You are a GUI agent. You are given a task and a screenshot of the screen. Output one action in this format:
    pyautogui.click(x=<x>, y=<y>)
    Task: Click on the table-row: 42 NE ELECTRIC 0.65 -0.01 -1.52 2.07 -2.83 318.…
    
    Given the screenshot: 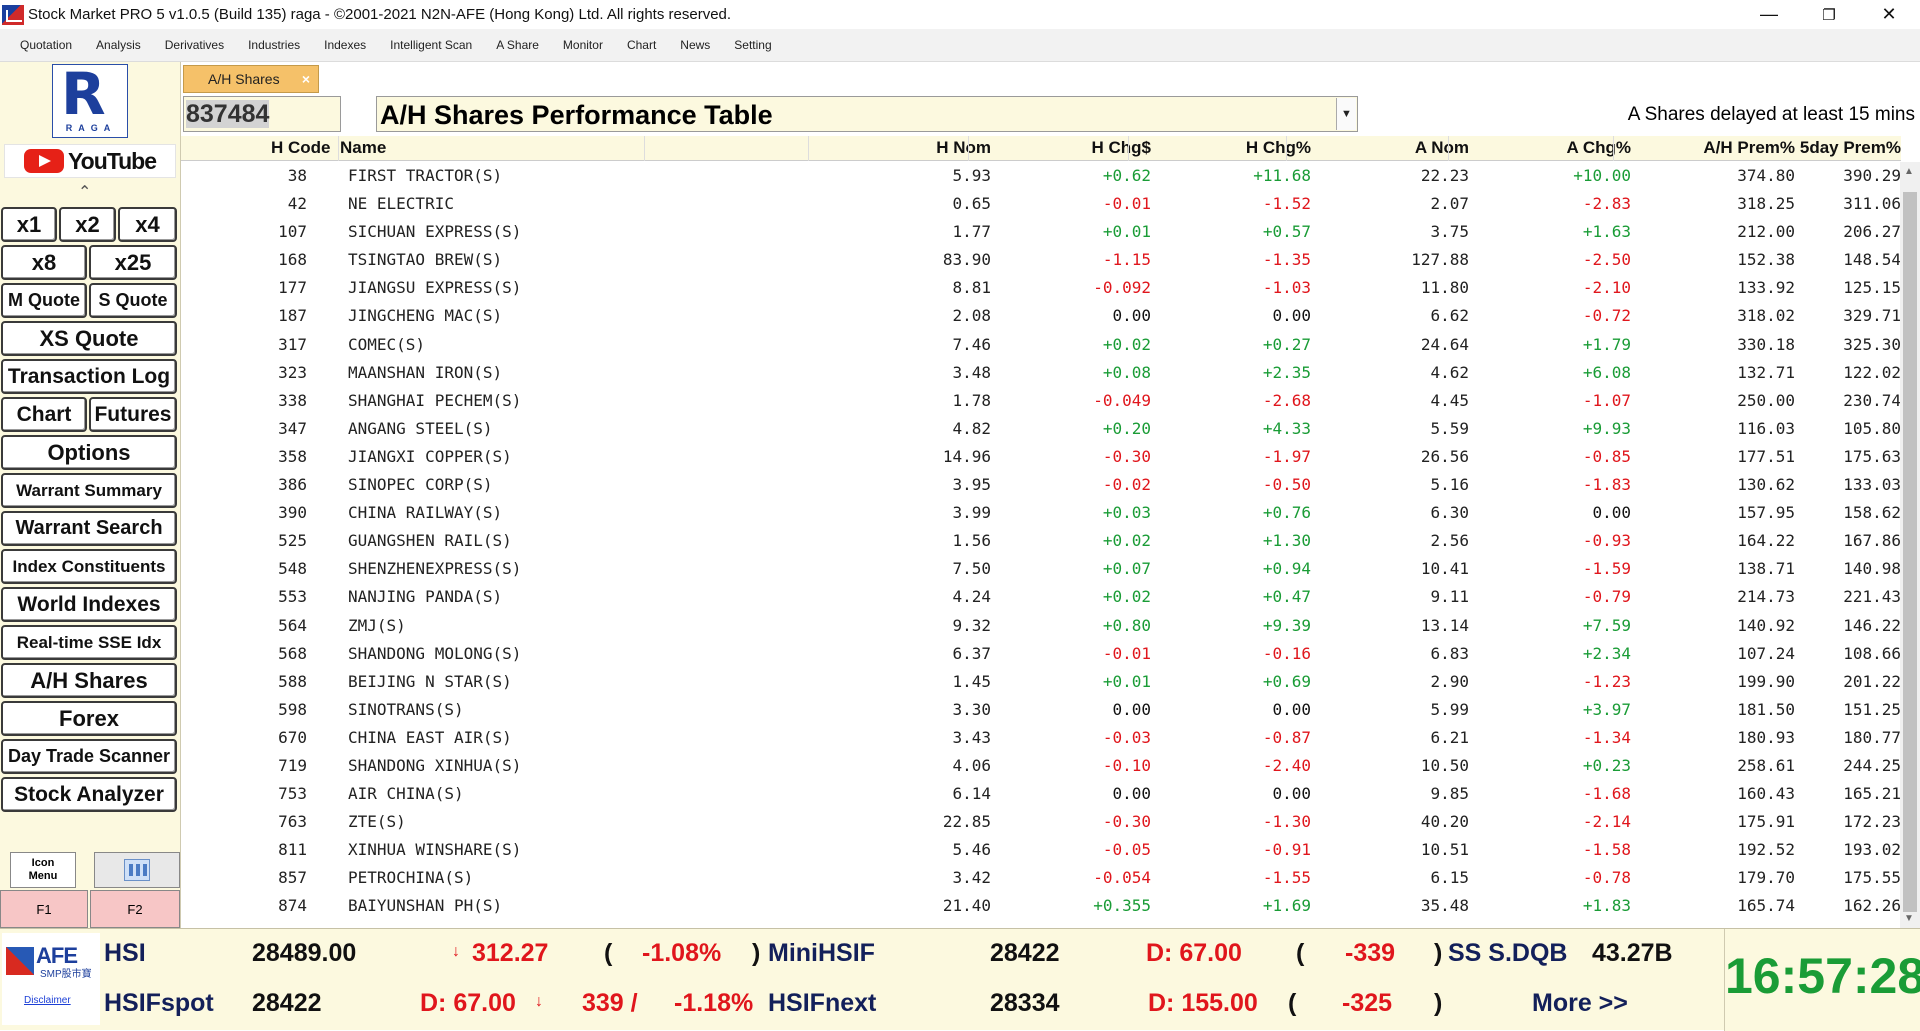 What is the action you would take?
    pyautogui.click(x=1041, y=204)
    